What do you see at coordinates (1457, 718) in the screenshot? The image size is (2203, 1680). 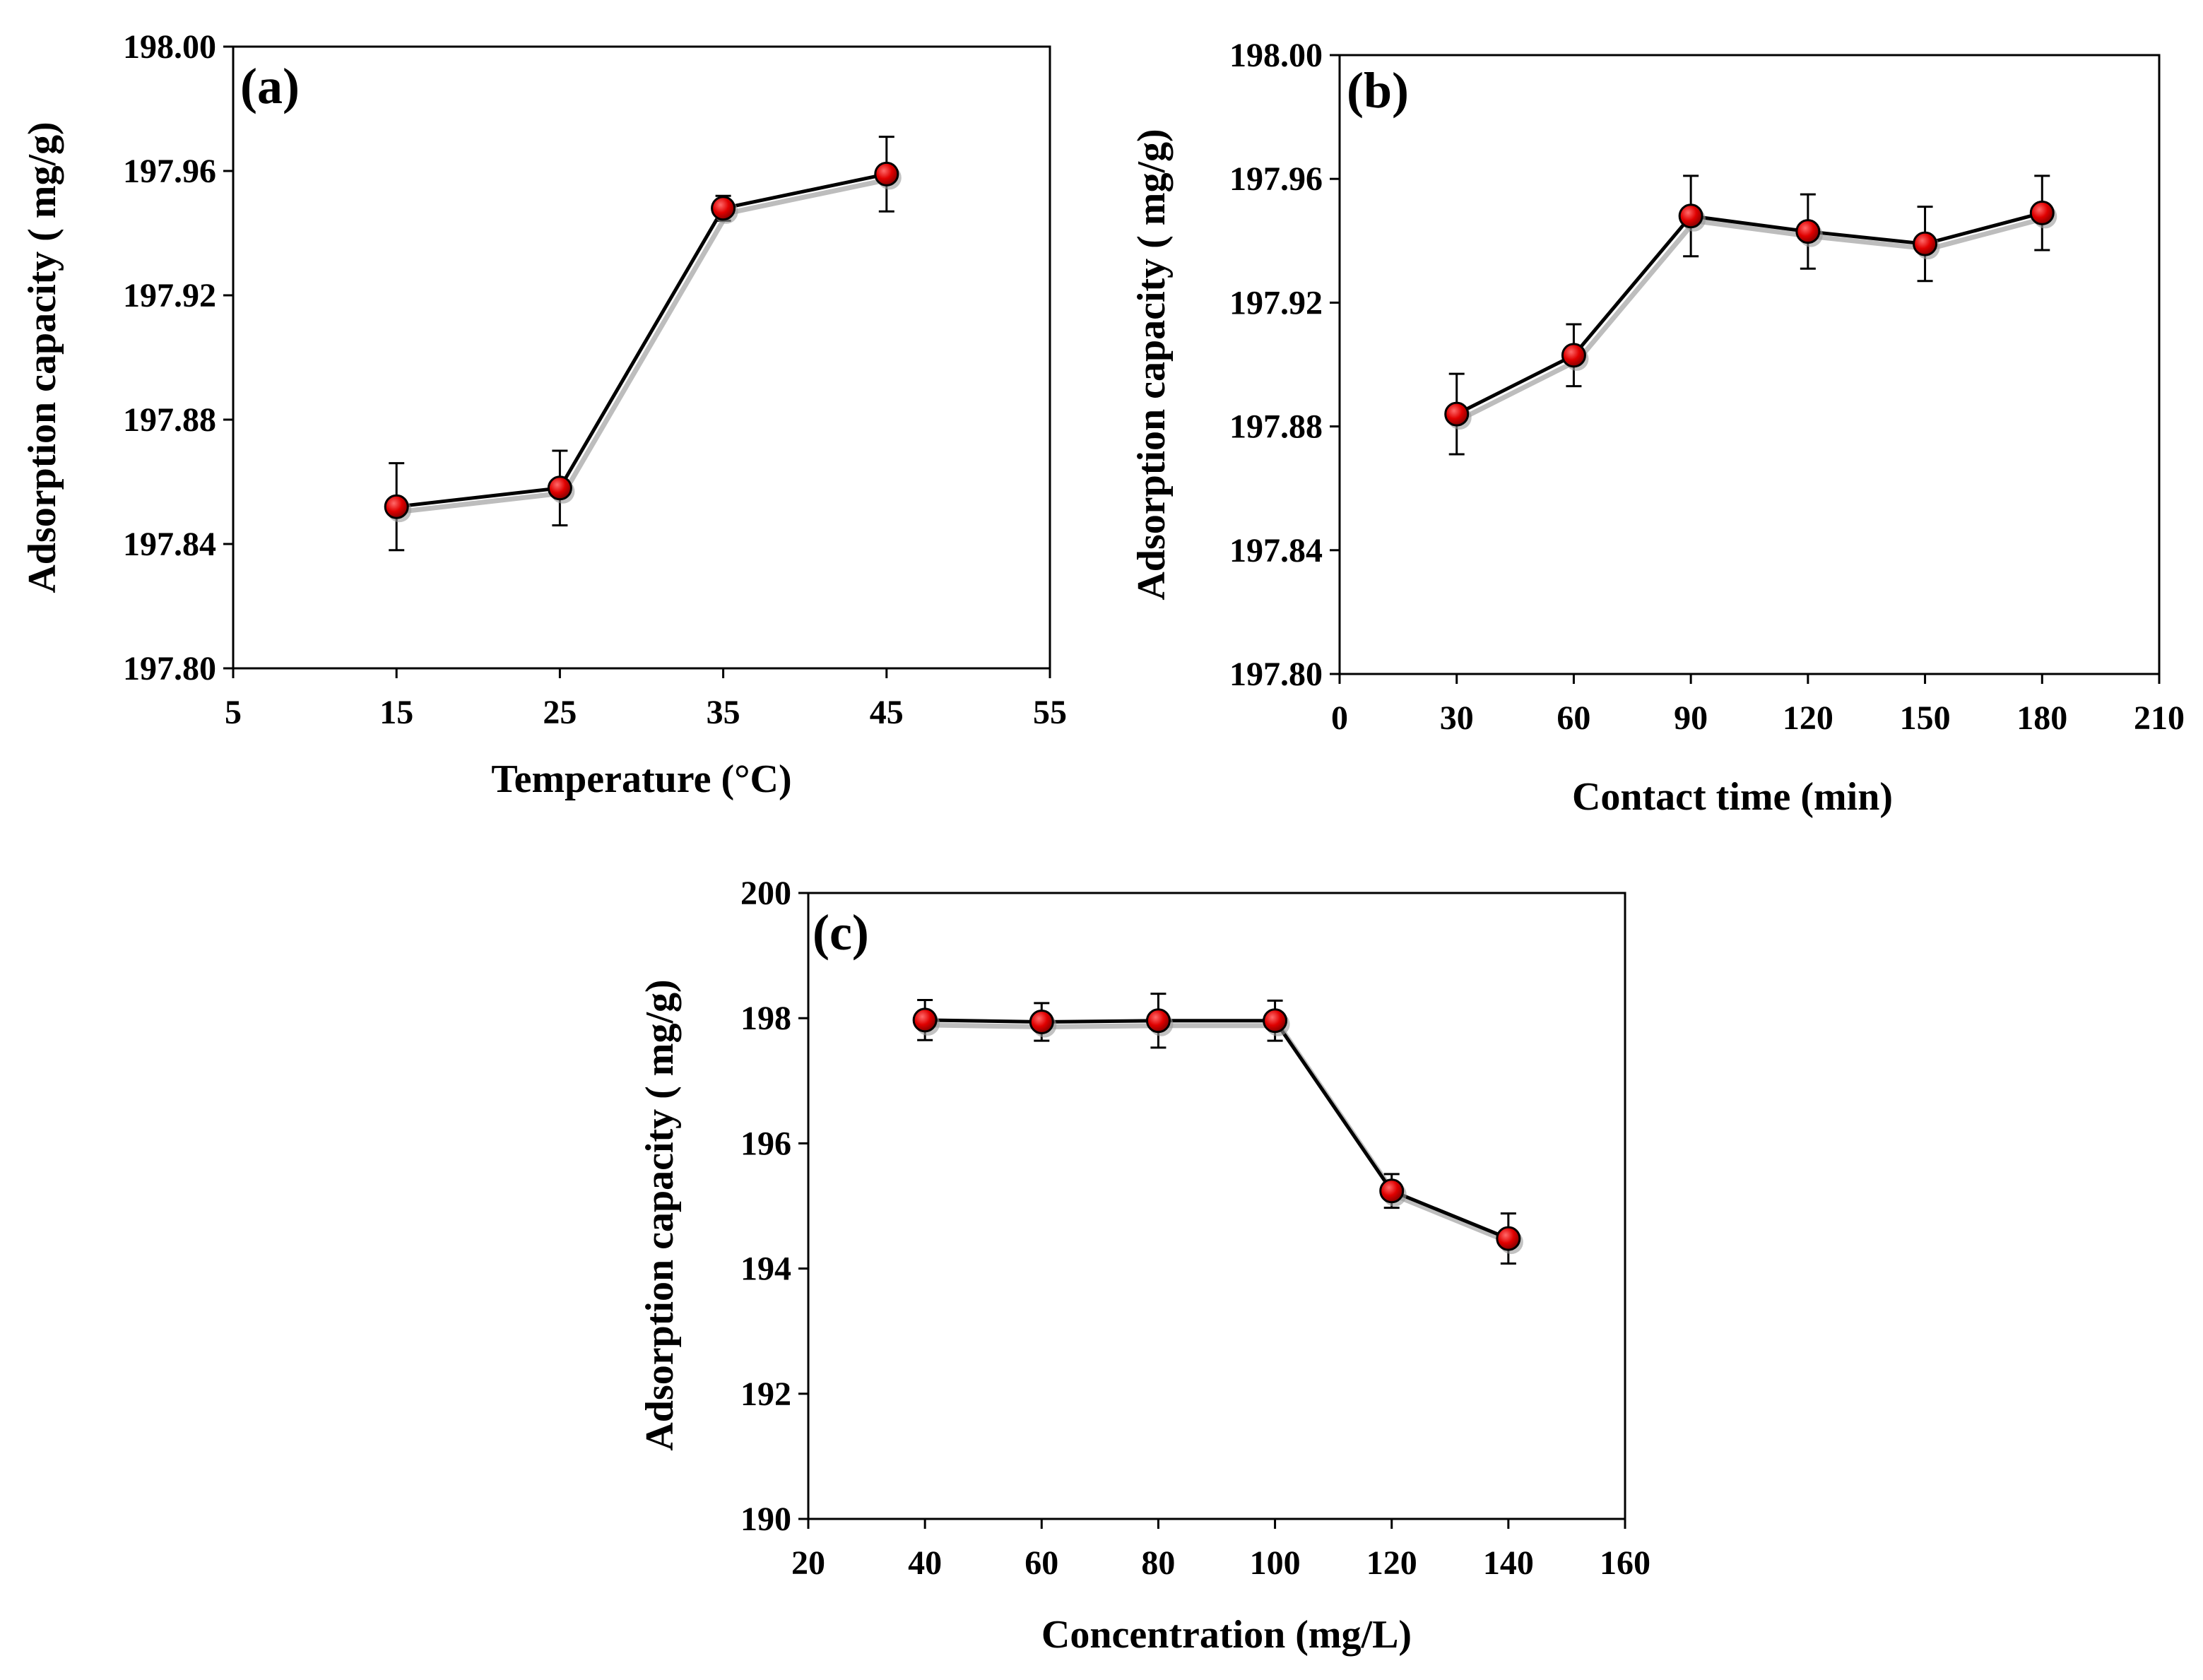 I see `x-tick-label: 30` at bounding box center [1457, 718].